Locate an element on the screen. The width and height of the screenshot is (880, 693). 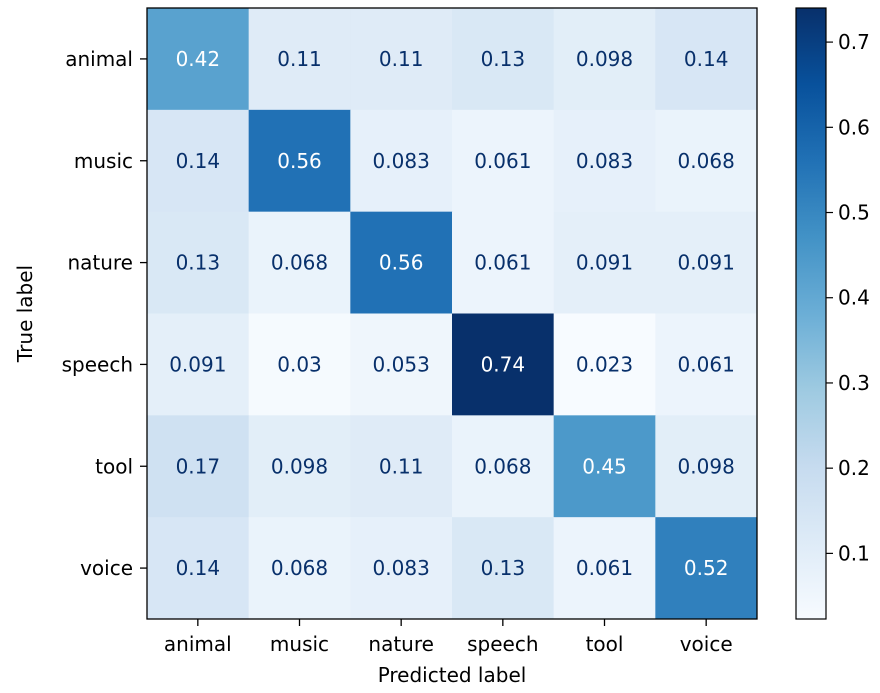
cell-value-label: 0.45 is located at coordinates (604, 466).